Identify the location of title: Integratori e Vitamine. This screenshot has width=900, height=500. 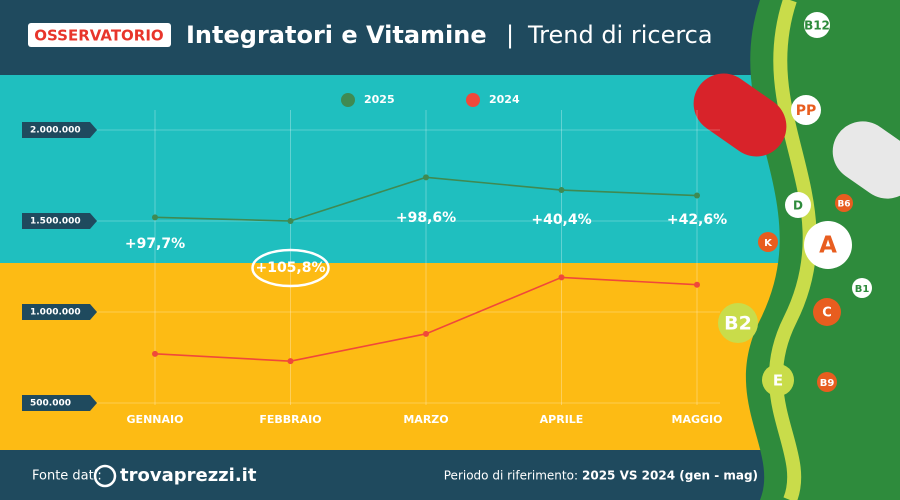
(336, 35).